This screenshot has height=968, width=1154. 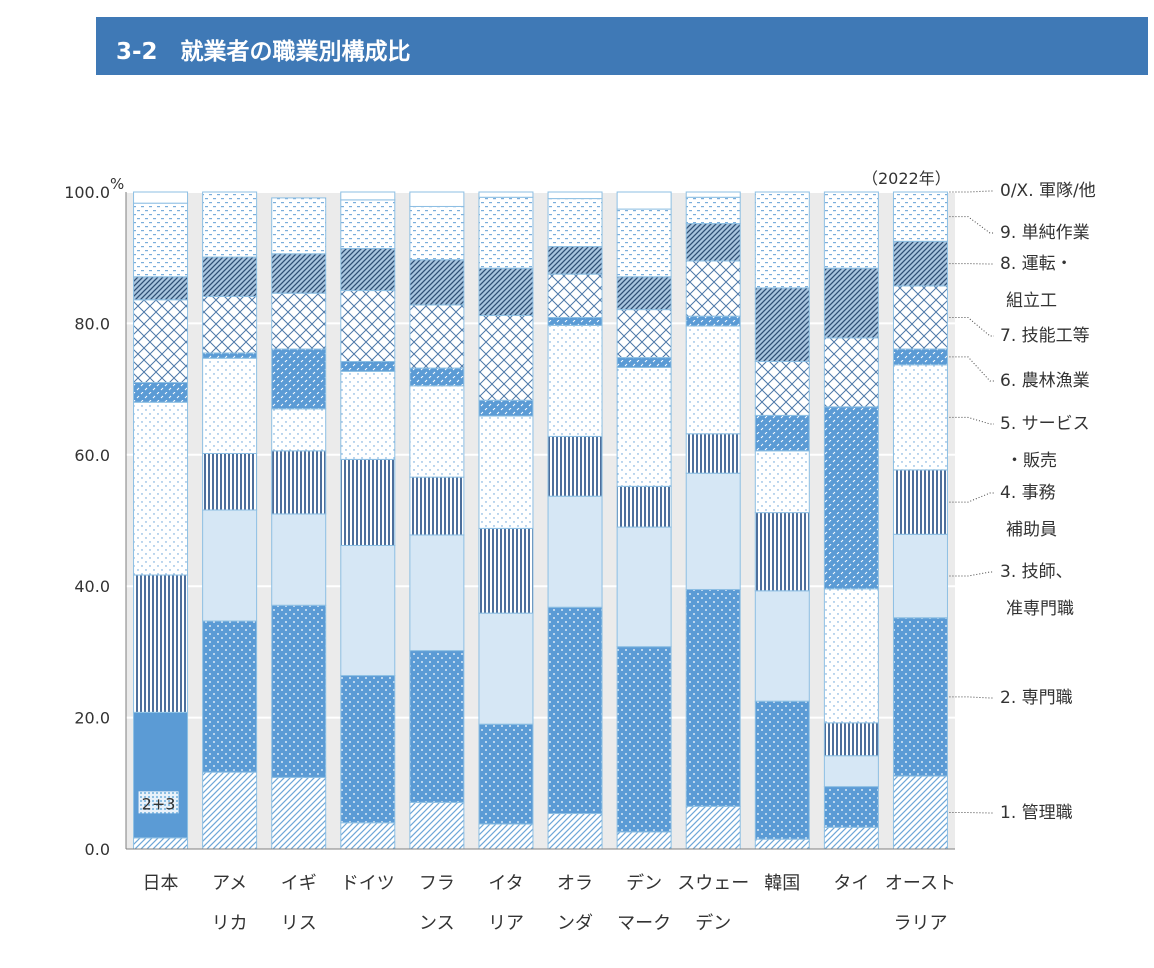 What do you see at coordinates (1028, 493) in the screenshot?
I see `legend-label: 4. 事務` at bounding box center [1028, 493].